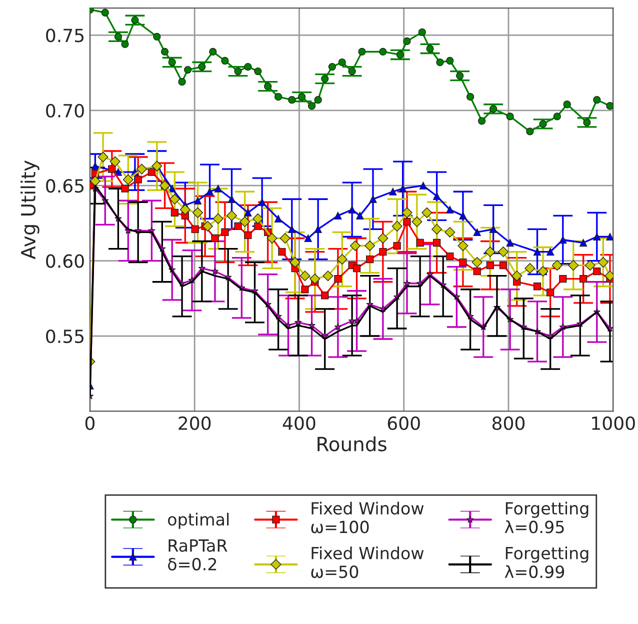  Describe the element at coordinates (198, 520) in the screenshot. I see `legend-label: optimal` at that location.